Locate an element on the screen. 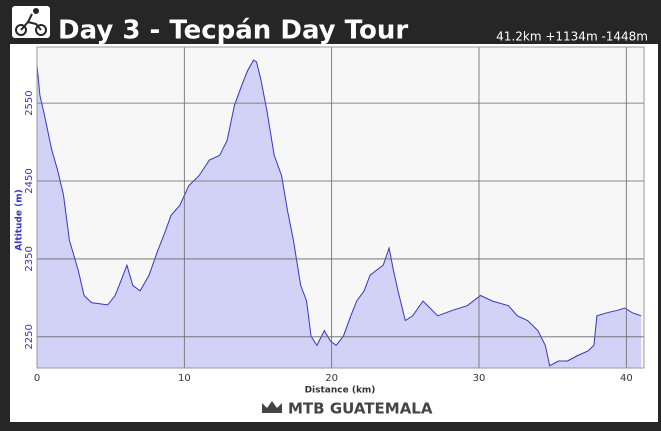 This screenshot has height=431, width=661. x-tick-label: 30 is located at coordinates (479, 378).